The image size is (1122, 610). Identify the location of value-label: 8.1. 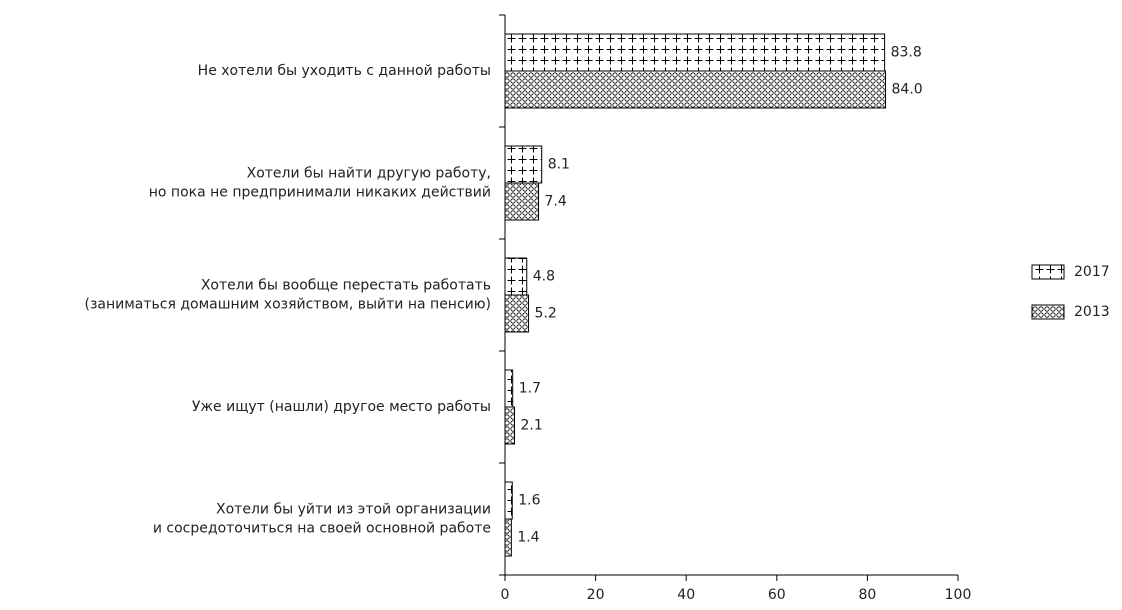
(559, 165).